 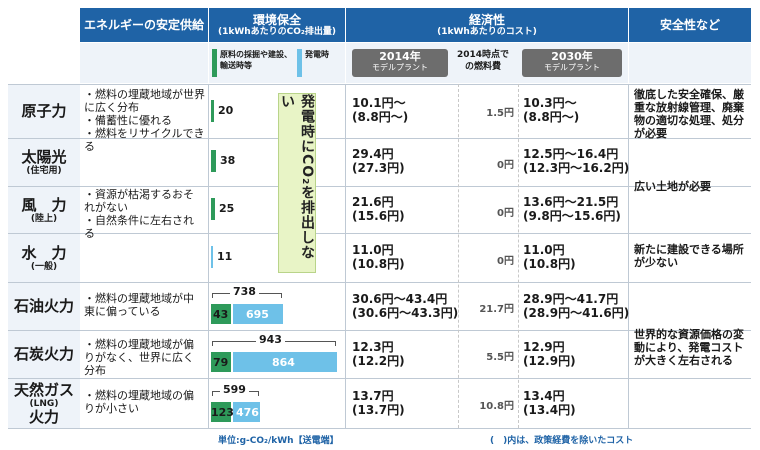 I want to click on co2-green-bar-lng, so click(x=221, y=412).